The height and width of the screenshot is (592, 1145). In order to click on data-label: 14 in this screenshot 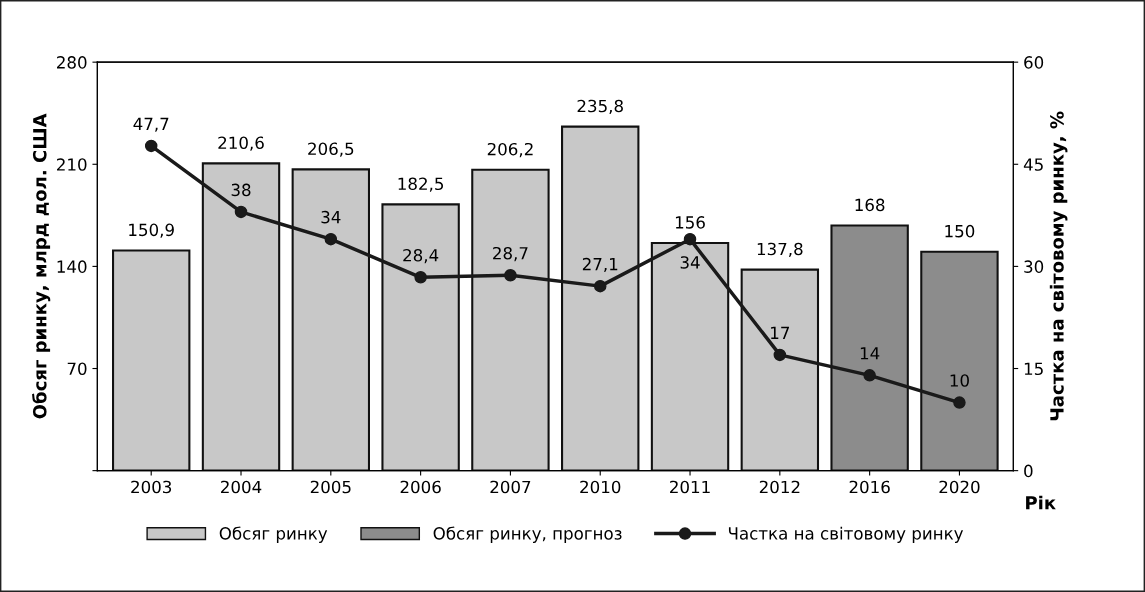, I will do `click(870, 353)`.